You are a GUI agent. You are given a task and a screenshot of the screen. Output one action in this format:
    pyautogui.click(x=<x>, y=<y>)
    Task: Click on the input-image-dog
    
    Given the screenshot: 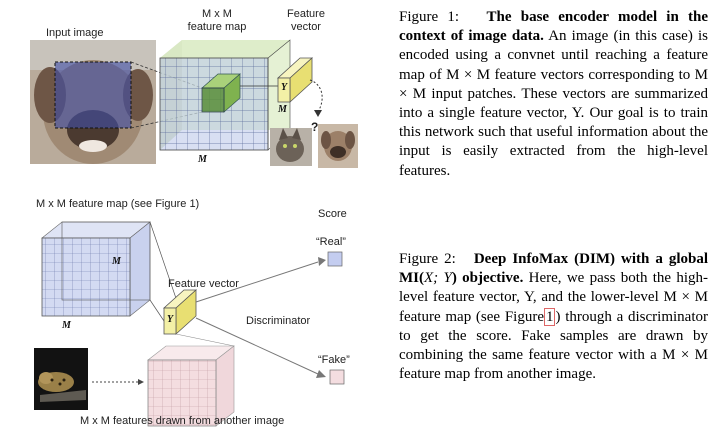 What is the action you would take?
    pyautogui.click(x=93, y=102)
    